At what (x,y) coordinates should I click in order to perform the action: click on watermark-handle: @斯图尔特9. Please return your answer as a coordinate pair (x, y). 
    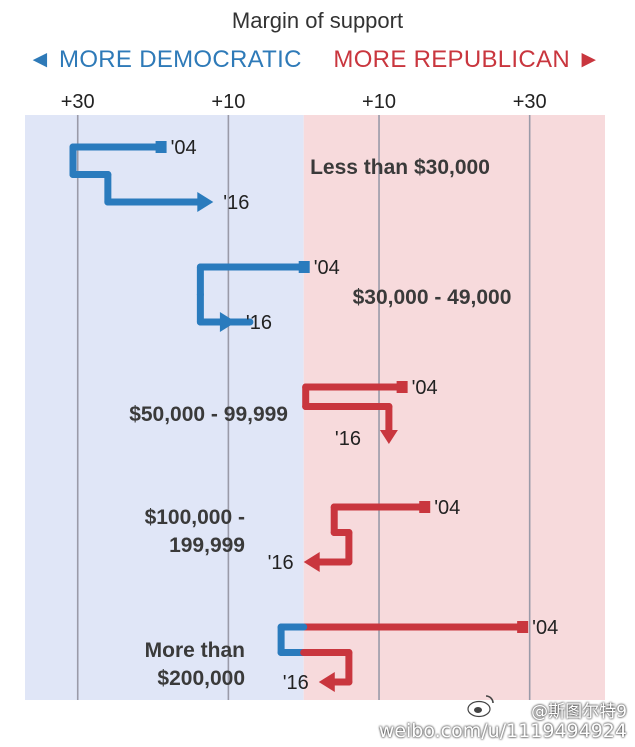
    Looking at the image, I should click on (579, 712).